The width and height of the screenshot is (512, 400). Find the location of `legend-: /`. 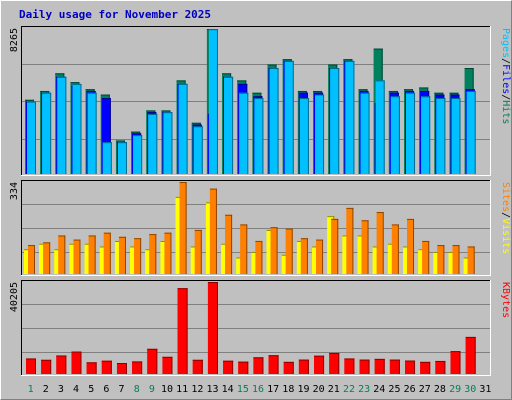

legend-: / is located at coordinates (505, 61).